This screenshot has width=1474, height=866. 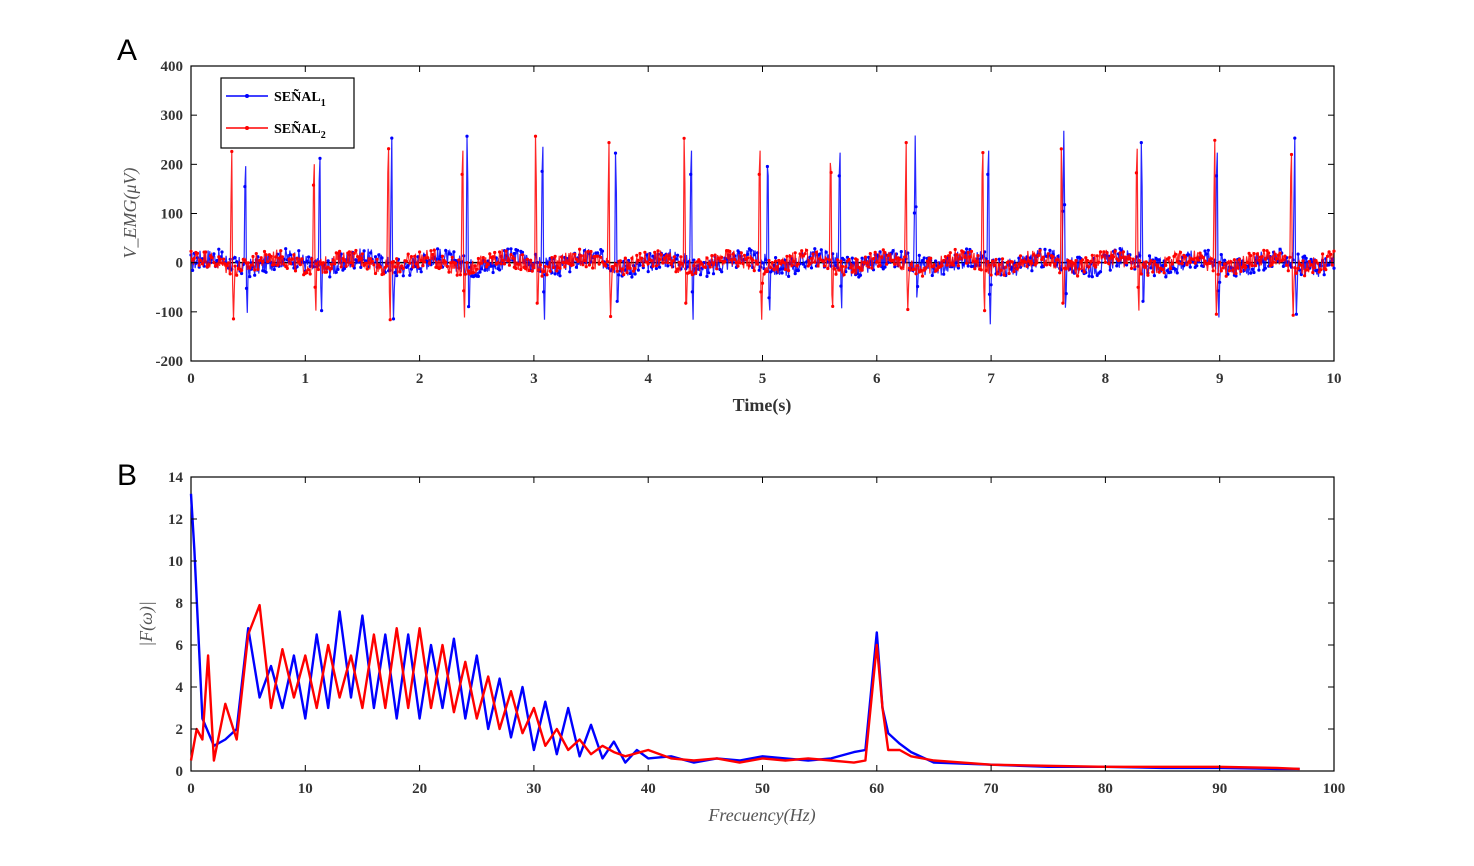 I want to click on panel-a-legend: SEÑAL1 SEÑAL2, so click(x=287, y=113).